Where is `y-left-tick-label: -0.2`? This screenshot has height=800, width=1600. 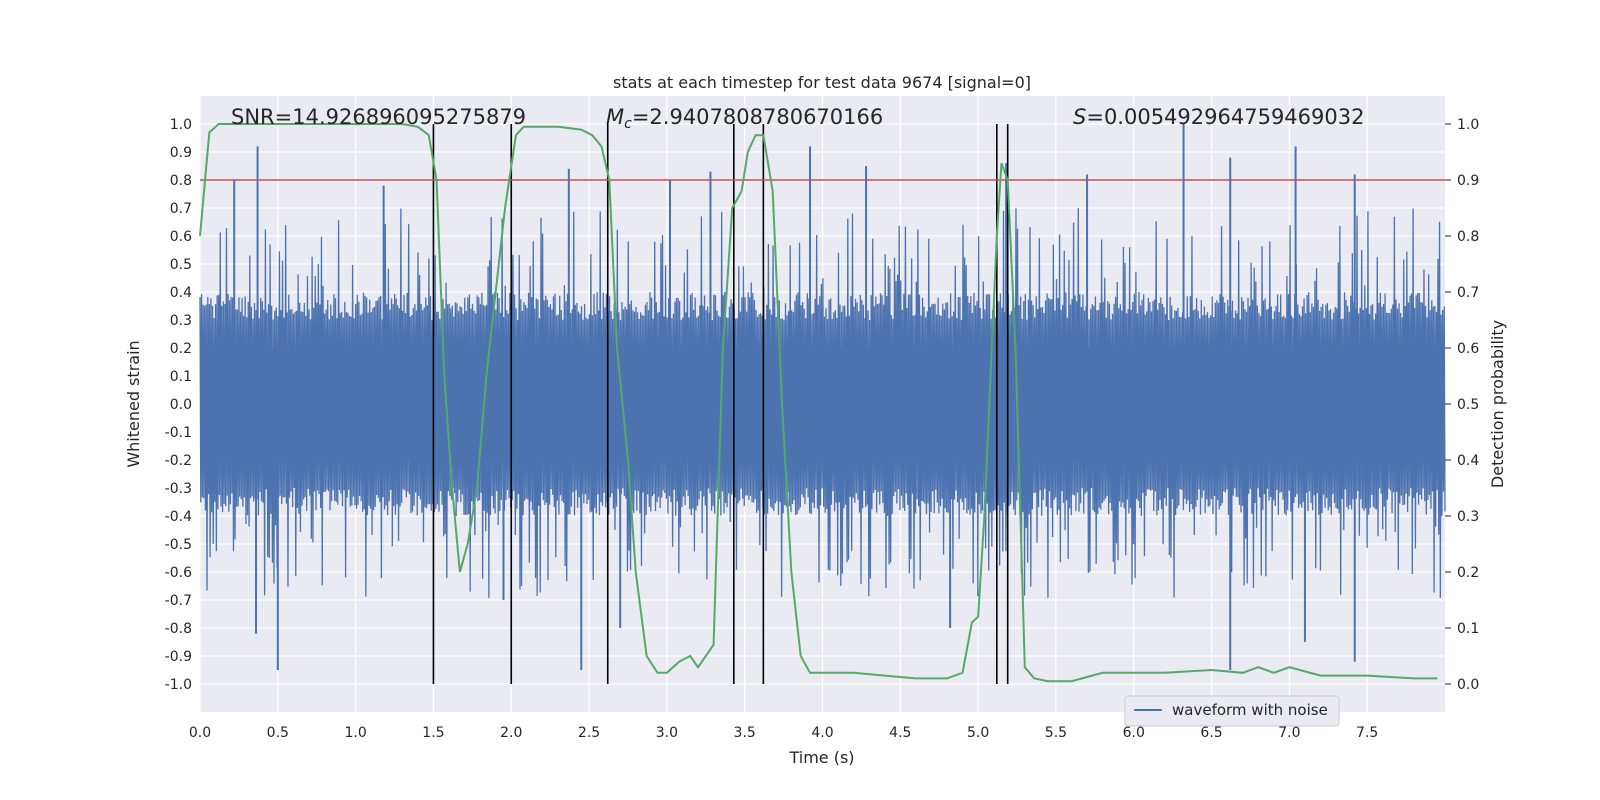
y-left-tick-label: -0.2 is located at coordinates (178, 461).